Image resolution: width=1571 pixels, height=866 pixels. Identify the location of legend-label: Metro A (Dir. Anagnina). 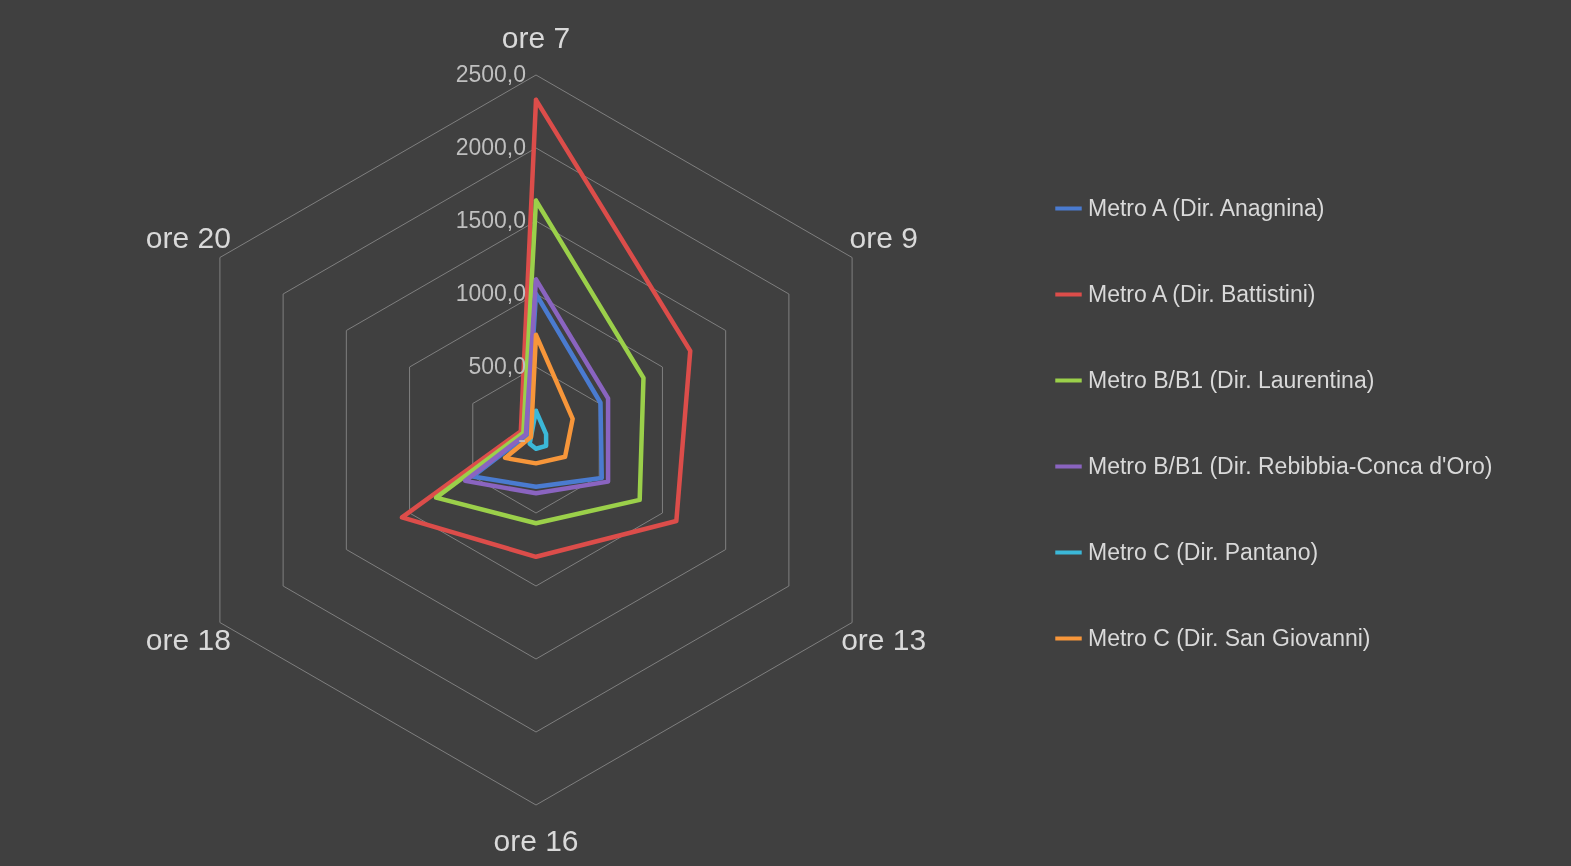
(1206, 207).